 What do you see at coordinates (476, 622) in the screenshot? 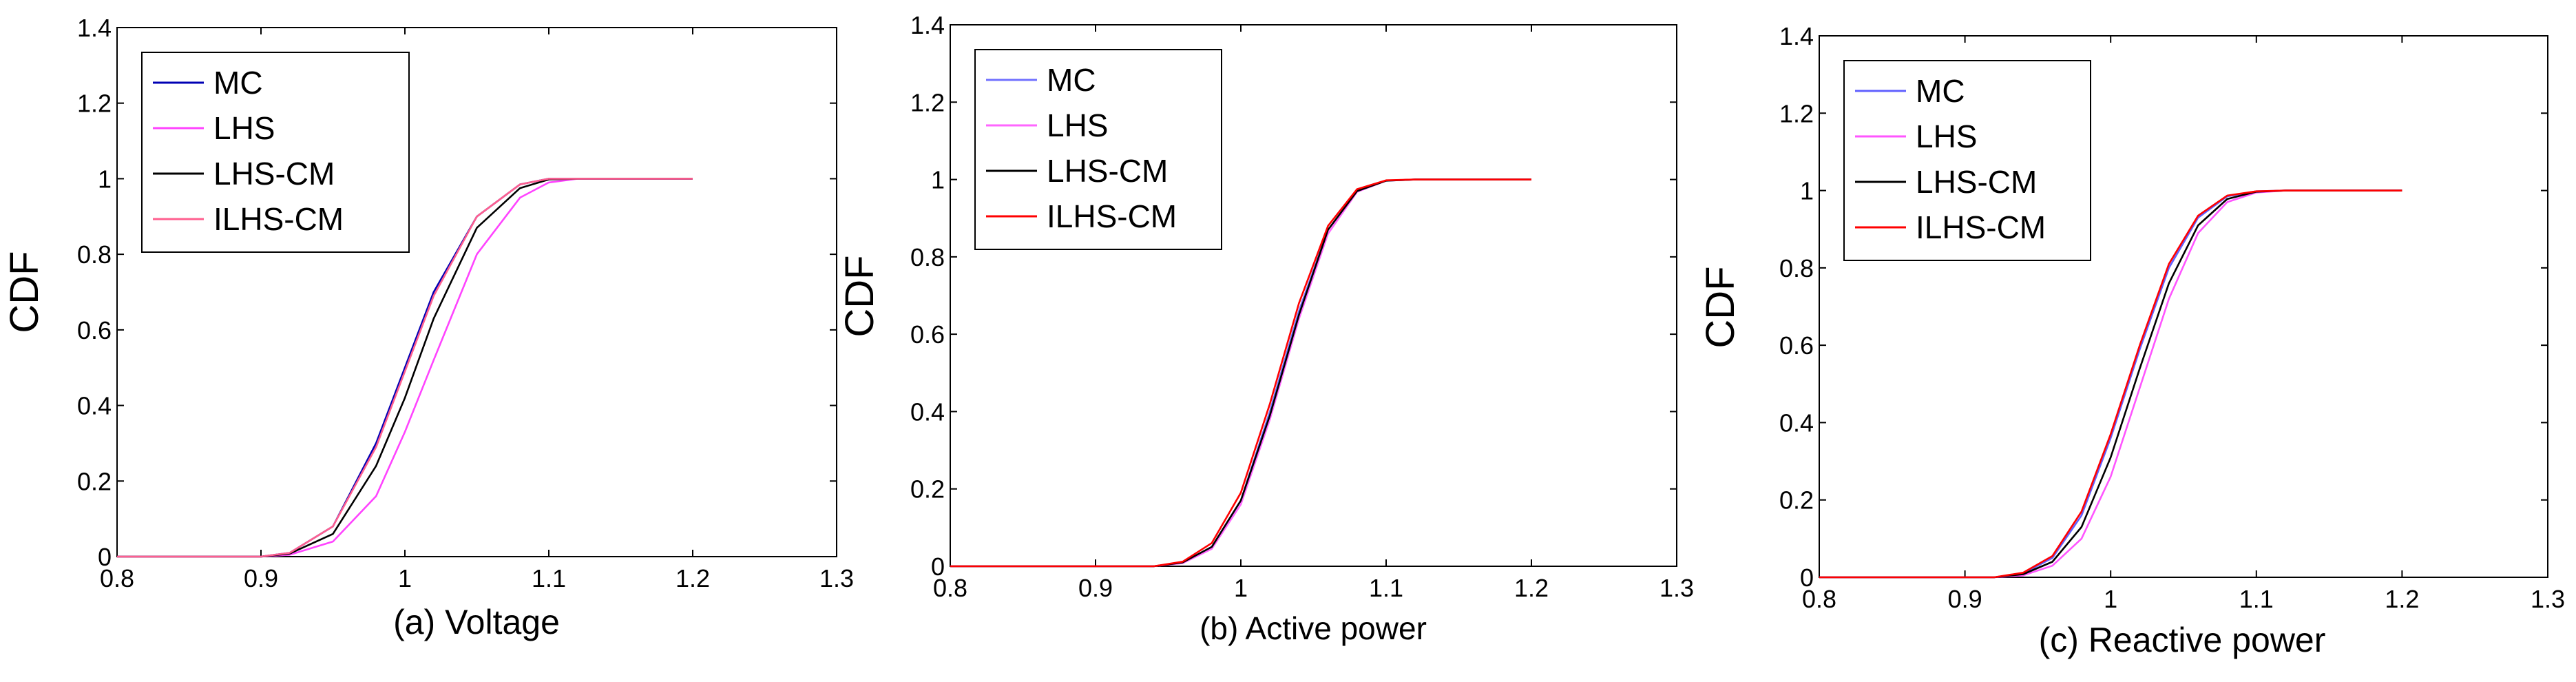
I see `panel-caption: (a) Voltage` at bounding box center [476, 622].